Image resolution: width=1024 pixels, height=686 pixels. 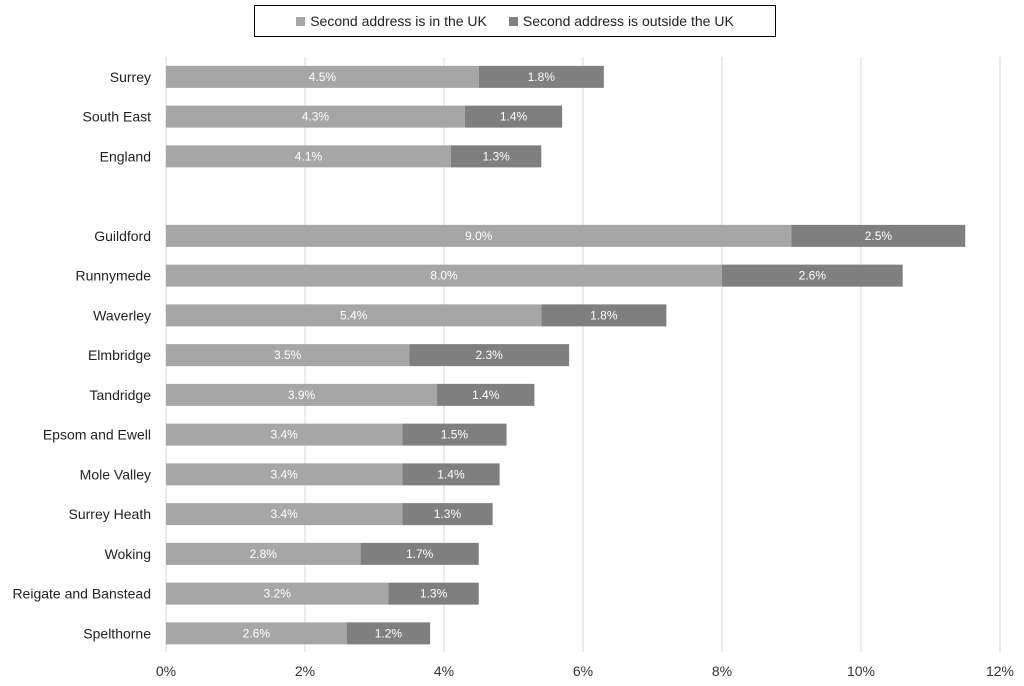 What do you see at coordinates (119, 355) in the screenshot?
I see `category-label: Elmbridge` at bounding box center [119, 355].